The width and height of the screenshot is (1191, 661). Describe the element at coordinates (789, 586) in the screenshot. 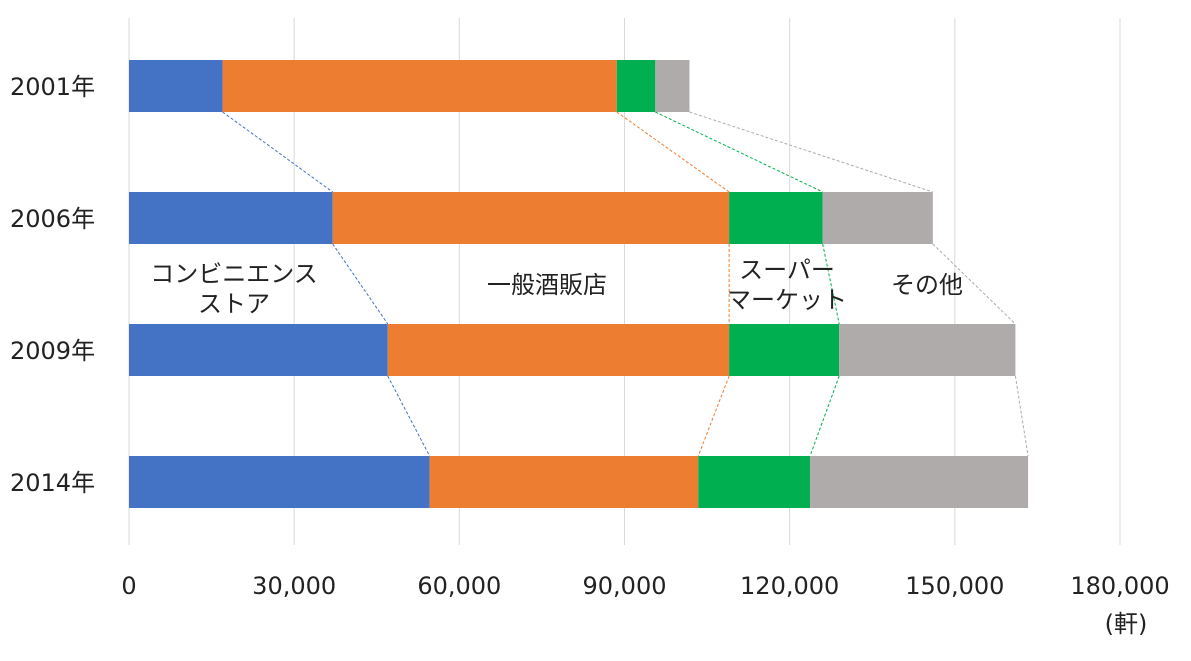

I see `x-tick-label-4: 120,000` at that location.